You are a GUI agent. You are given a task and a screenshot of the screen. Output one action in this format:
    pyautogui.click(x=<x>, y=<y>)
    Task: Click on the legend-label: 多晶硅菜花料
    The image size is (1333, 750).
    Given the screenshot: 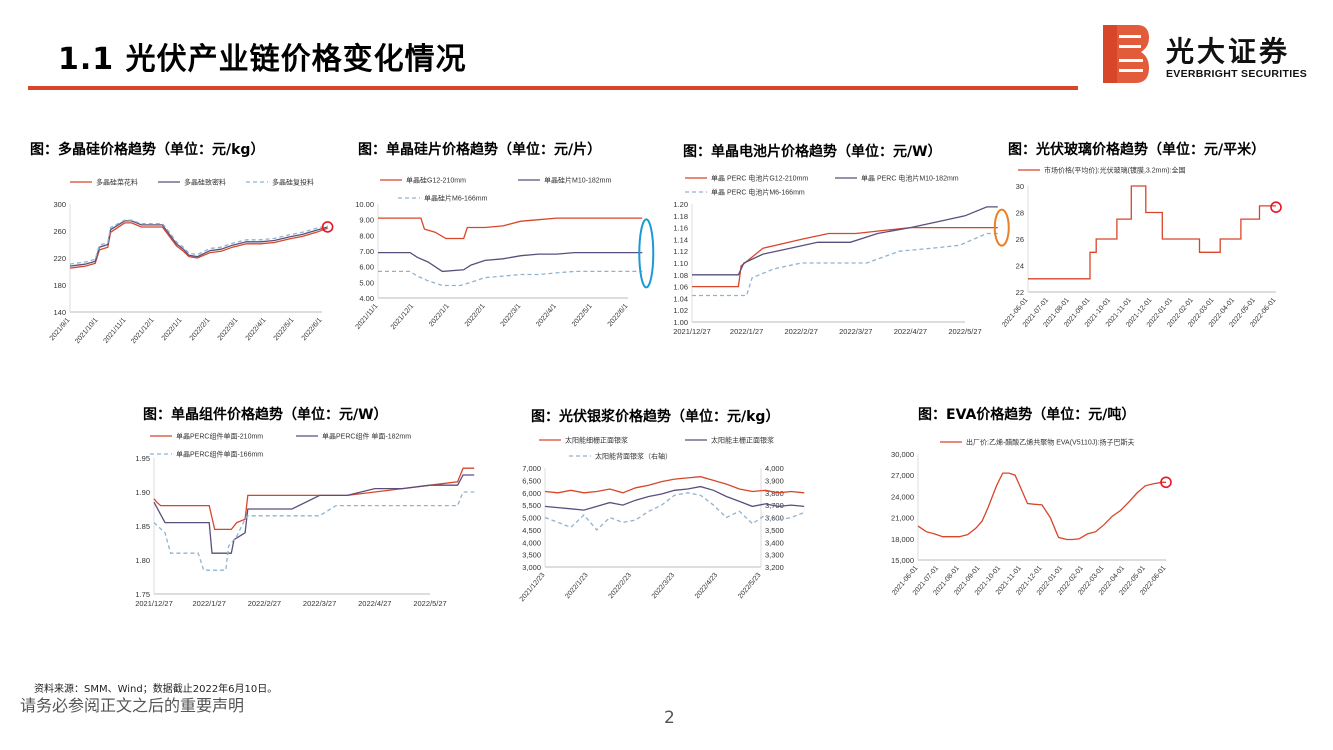 What is the action you would take?
    pyautogui.click(x=117, y=182)
    